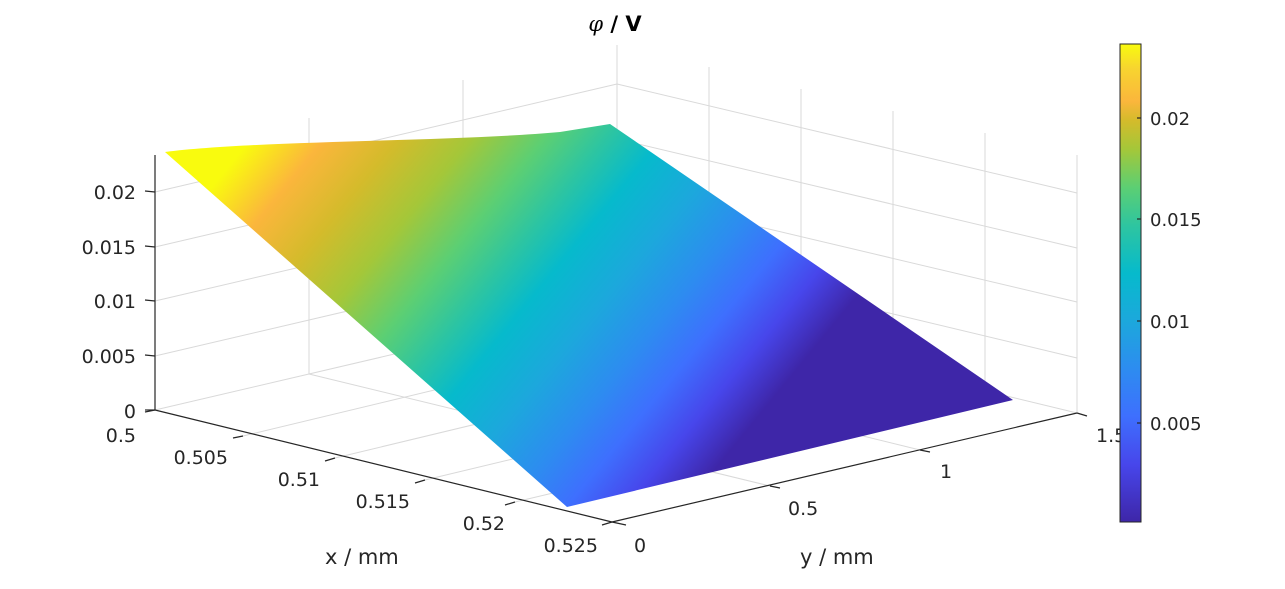 The image size is (1285, 589). I want to click on title-unit: / V, so click(622, 24).